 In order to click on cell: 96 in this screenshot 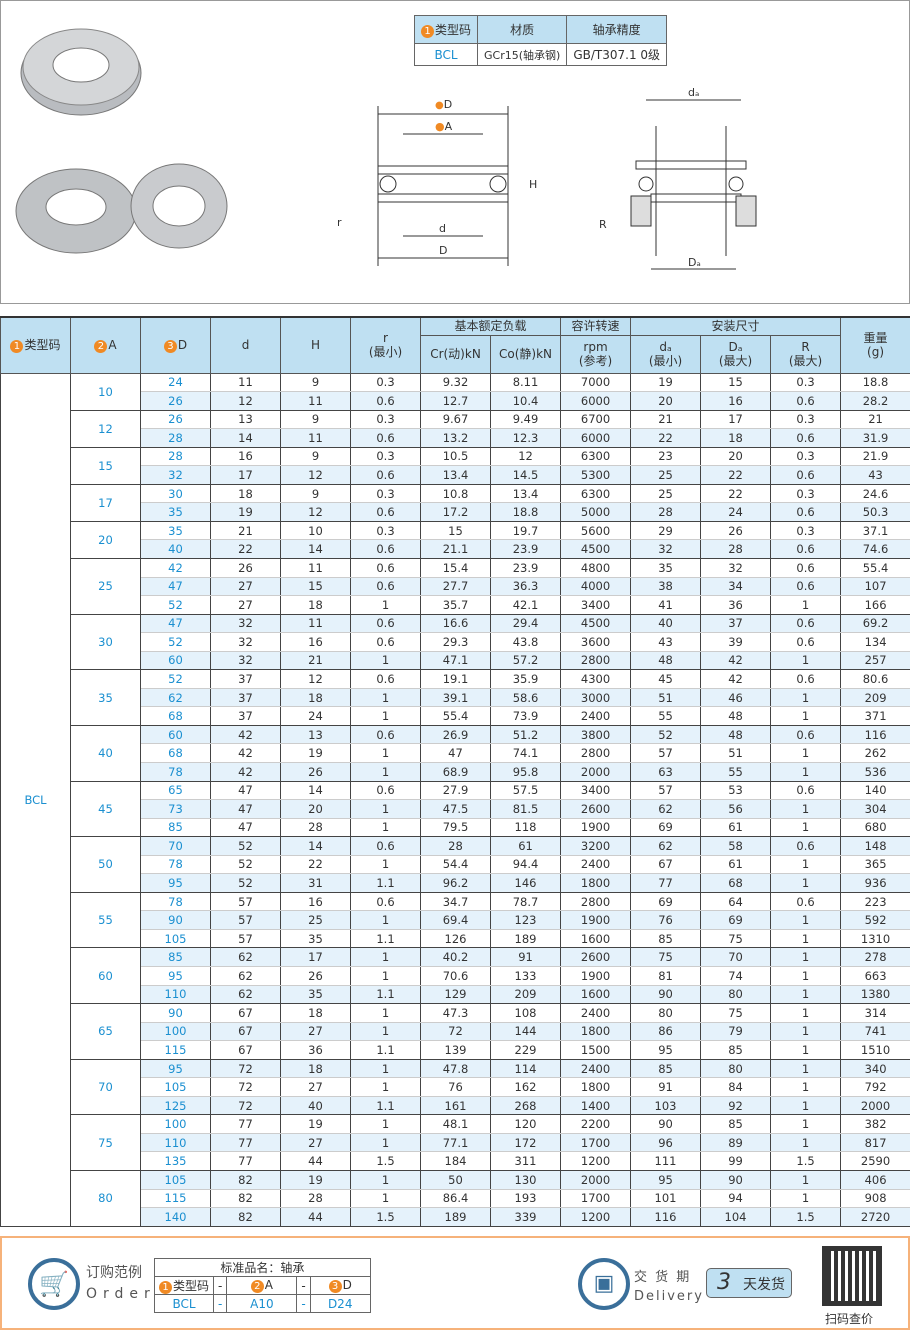, I will do `click(666, 1143)`.